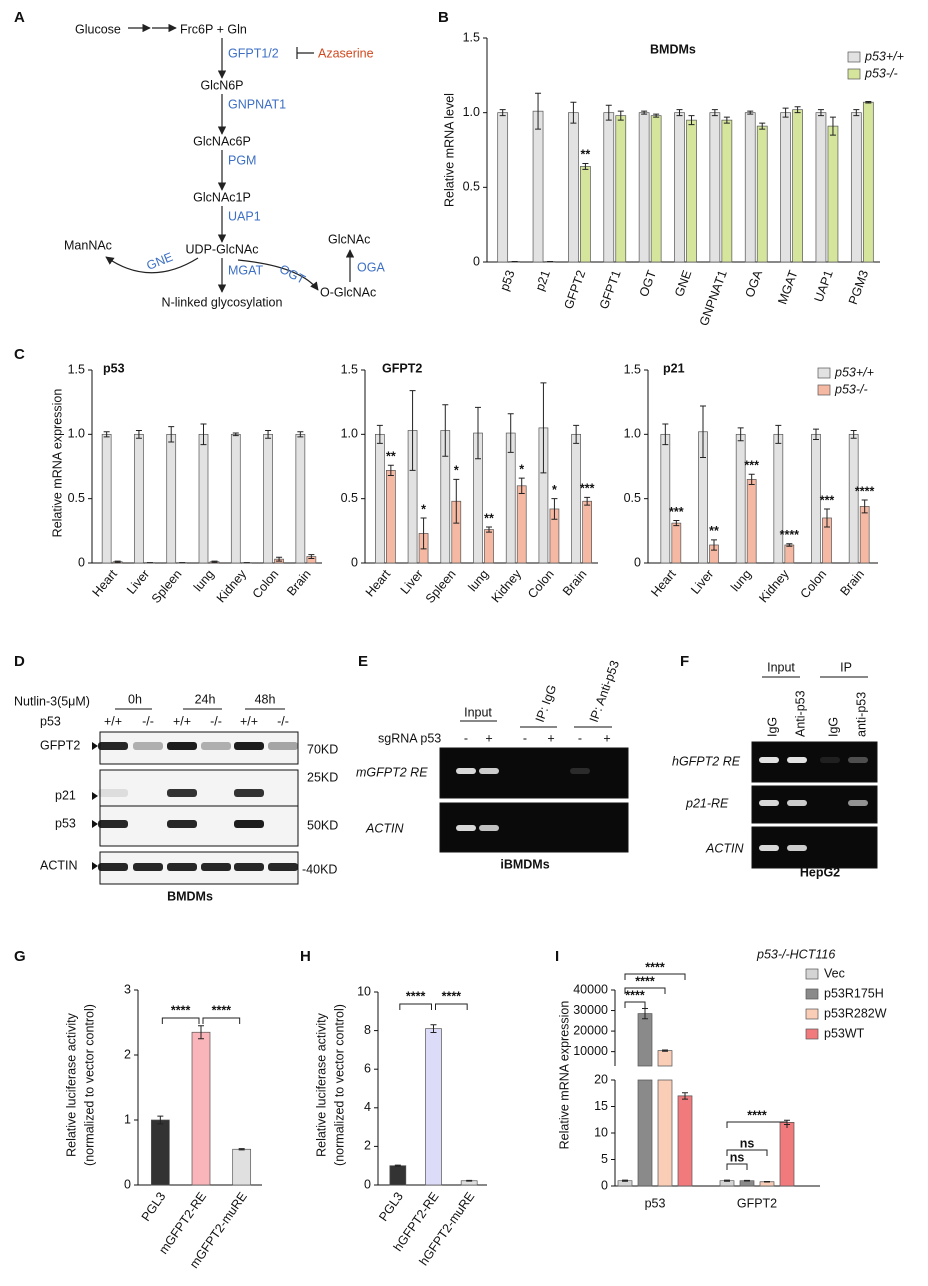 The height and width of the screenshot is (1286, 928). Describe the element at coordinates (138, 582) in the screenshot. I see `x-tick-label: Liver` at that location.